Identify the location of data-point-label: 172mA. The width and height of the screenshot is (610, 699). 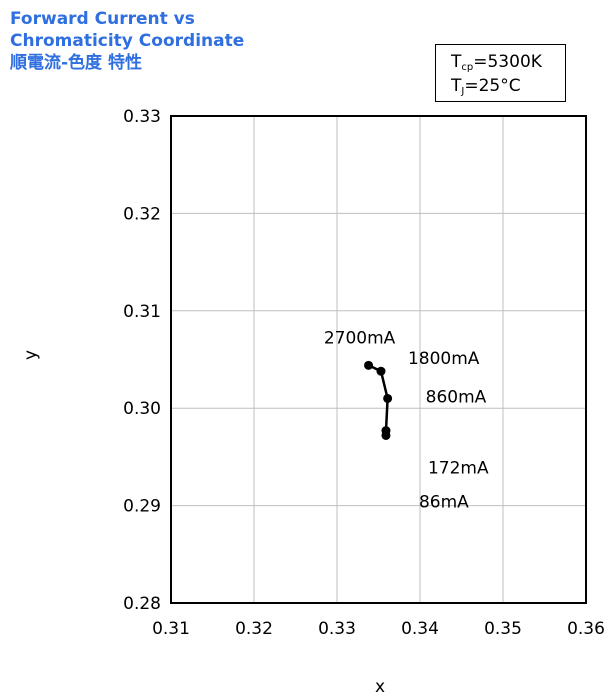
(458, 469).